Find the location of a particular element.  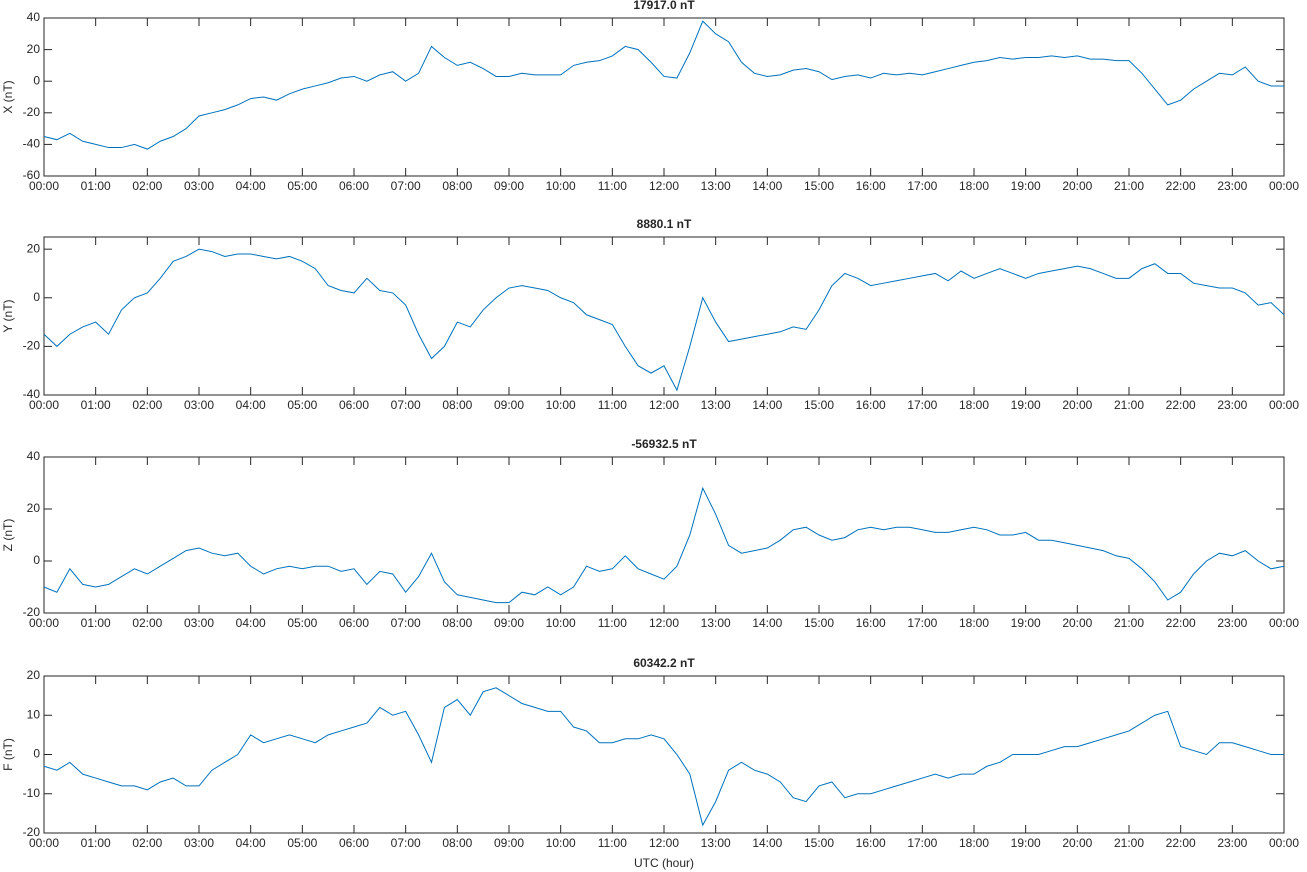

chart-title: 17917.0 nT is located at coordinates (664, 6).